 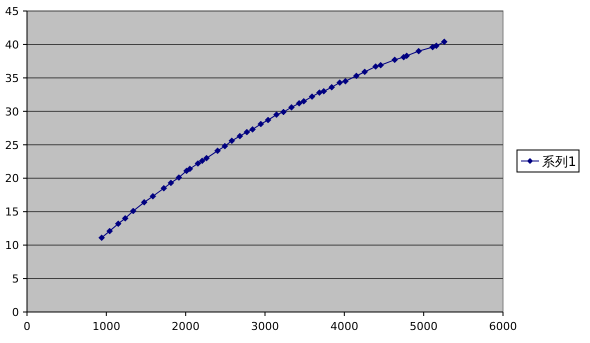 What do you see at coordinates (186, 326) in the screenshot?
I see `x-tick-label: 2000` at bounding box center [186, 326].